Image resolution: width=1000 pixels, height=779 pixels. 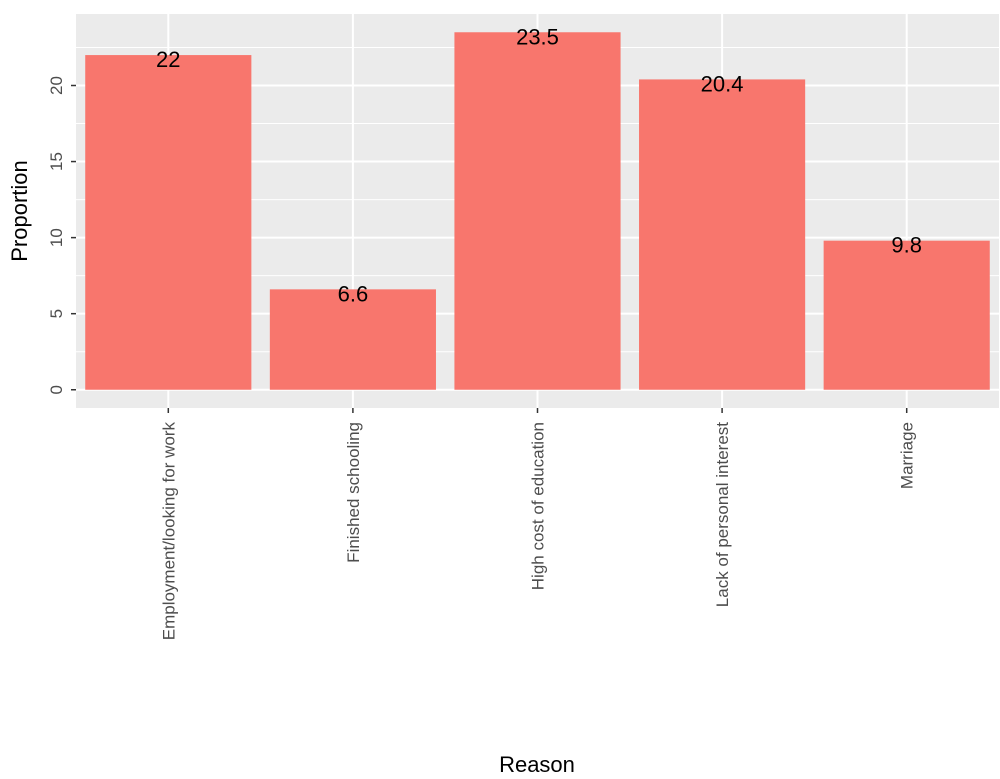 I want to click on bar-value-label: 6.6, so click(x=353, y=293).